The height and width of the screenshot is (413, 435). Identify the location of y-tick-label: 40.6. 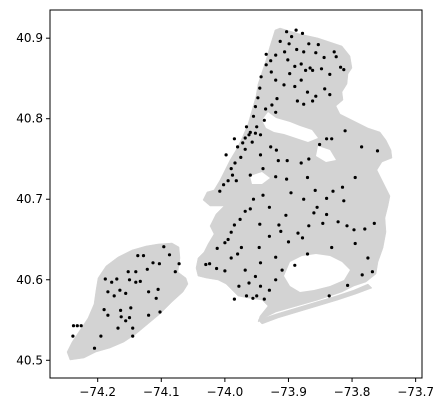
(29, 280).